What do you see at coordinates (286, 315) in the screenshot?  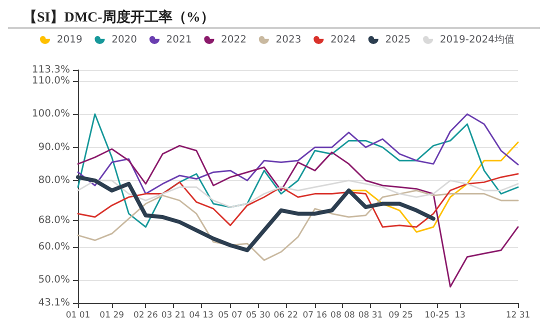 I see `x-tick-label: 06 22` at bounding box center [286, 315].